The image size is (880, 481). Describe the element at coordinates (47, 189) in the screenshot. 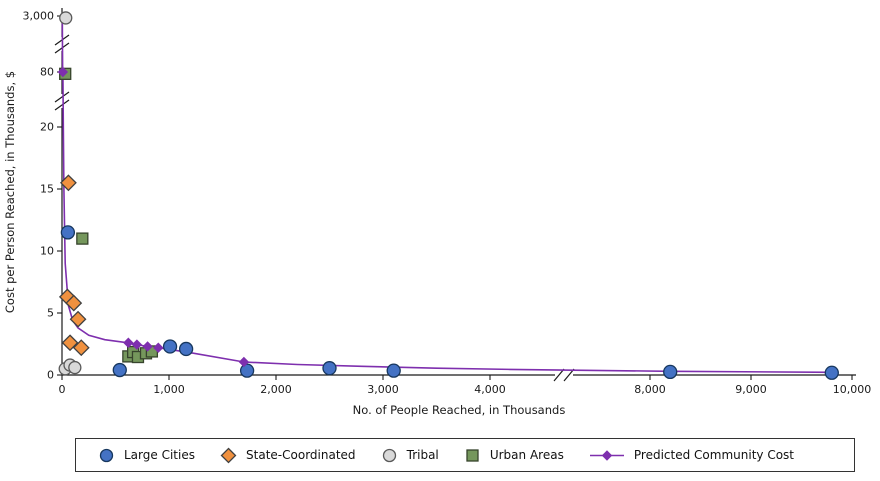

I see `y-tick-label: 15` at that location.